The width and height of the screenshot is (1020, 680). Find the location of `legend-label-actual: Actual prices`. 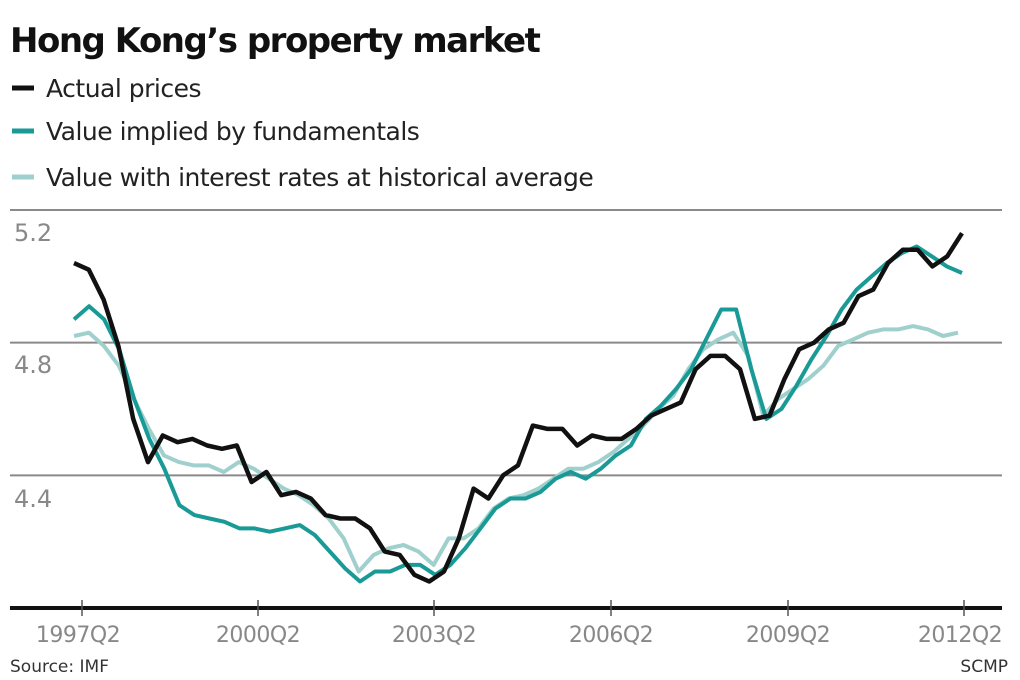

legend-label-actual: Actual prices is located at coordinates (123, 88).